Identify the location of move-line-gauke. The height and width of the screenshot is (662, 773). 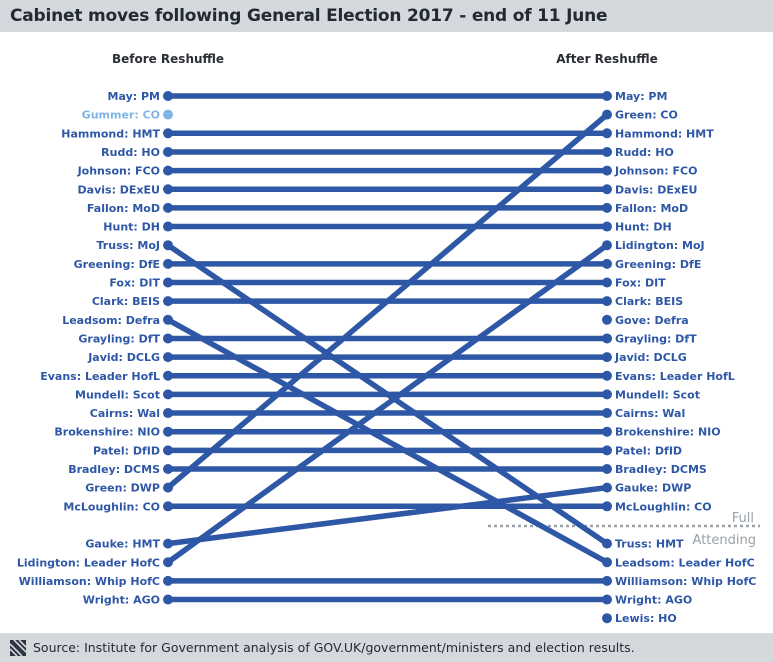
(387, 515).